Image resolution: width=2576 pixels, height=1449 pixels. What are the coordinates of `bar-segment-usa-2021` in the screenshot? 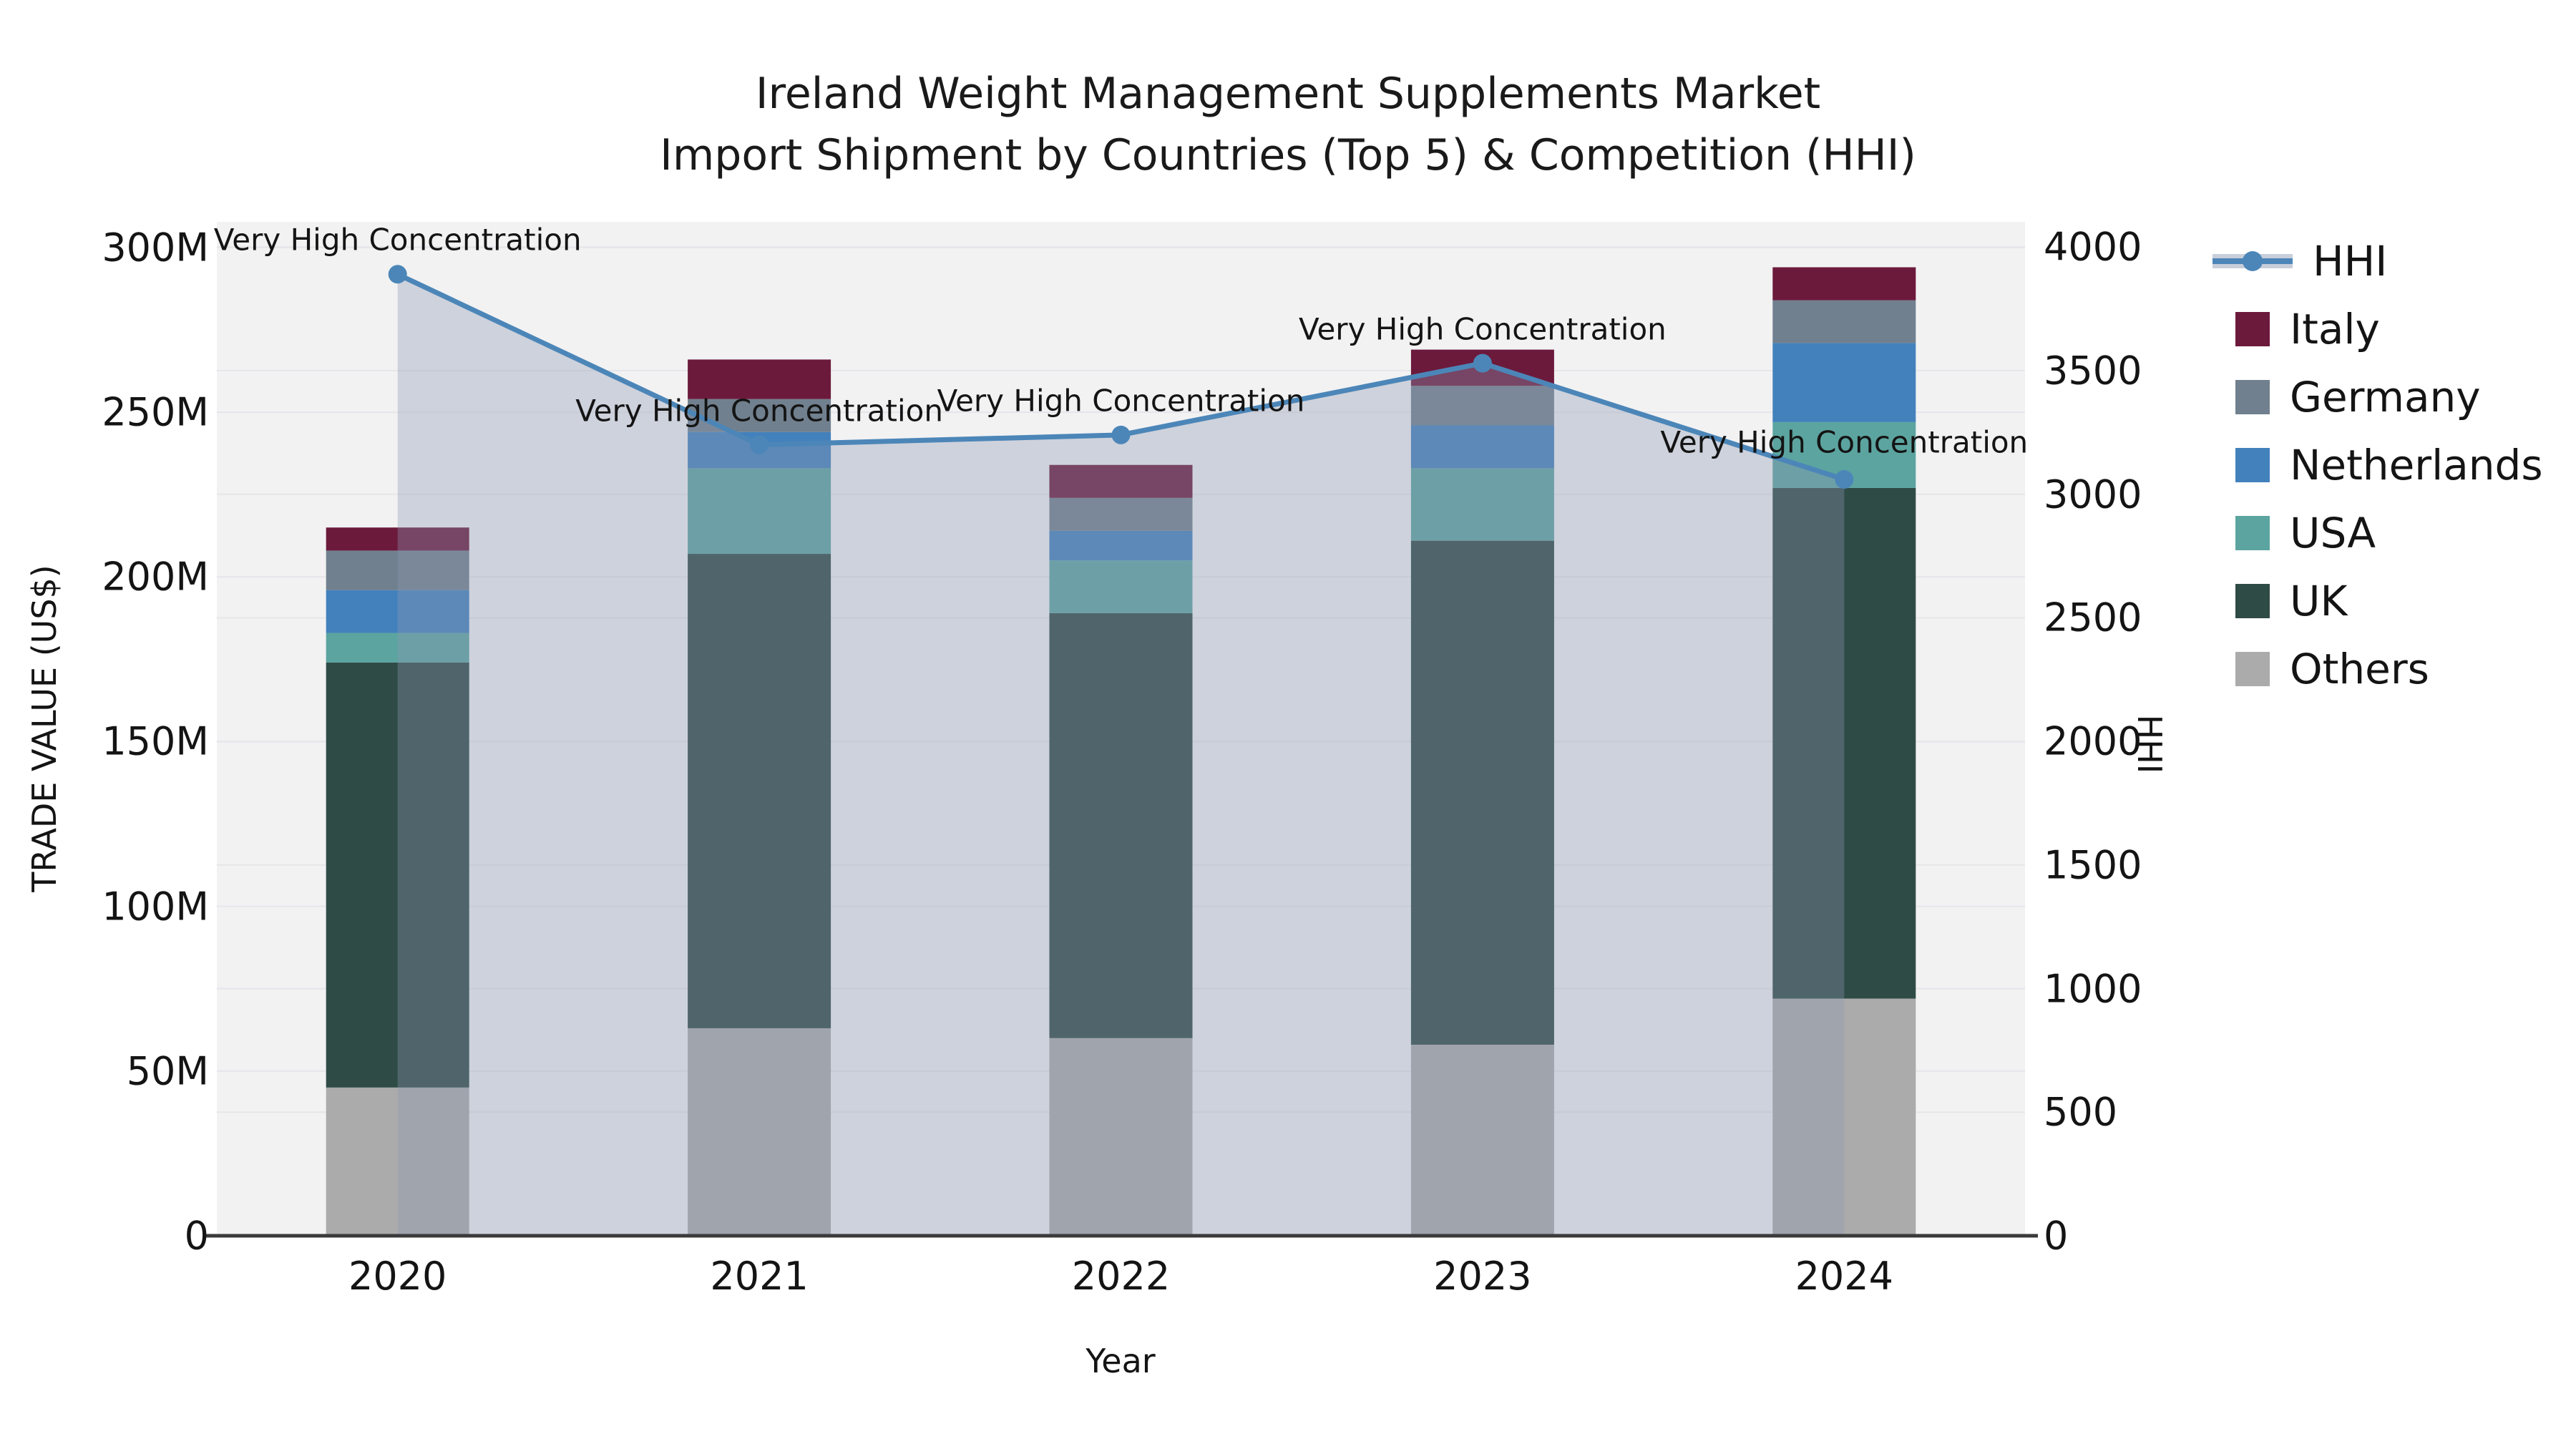 It's located at (759, 511).